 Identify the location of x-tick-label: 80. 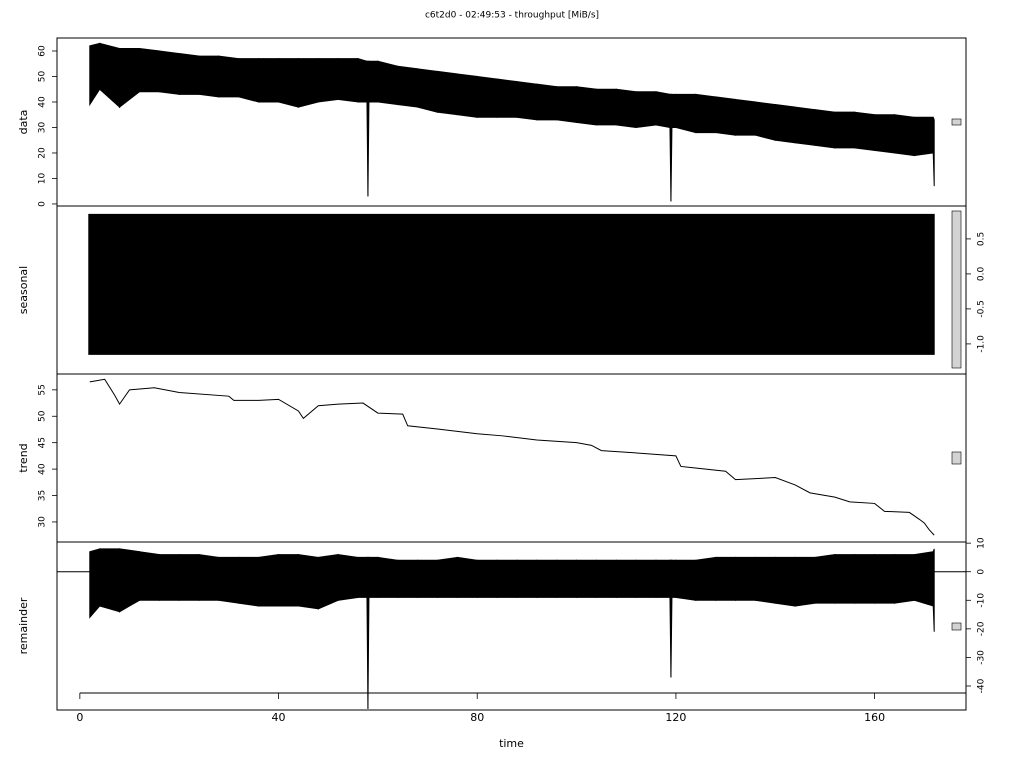
(477, 717).